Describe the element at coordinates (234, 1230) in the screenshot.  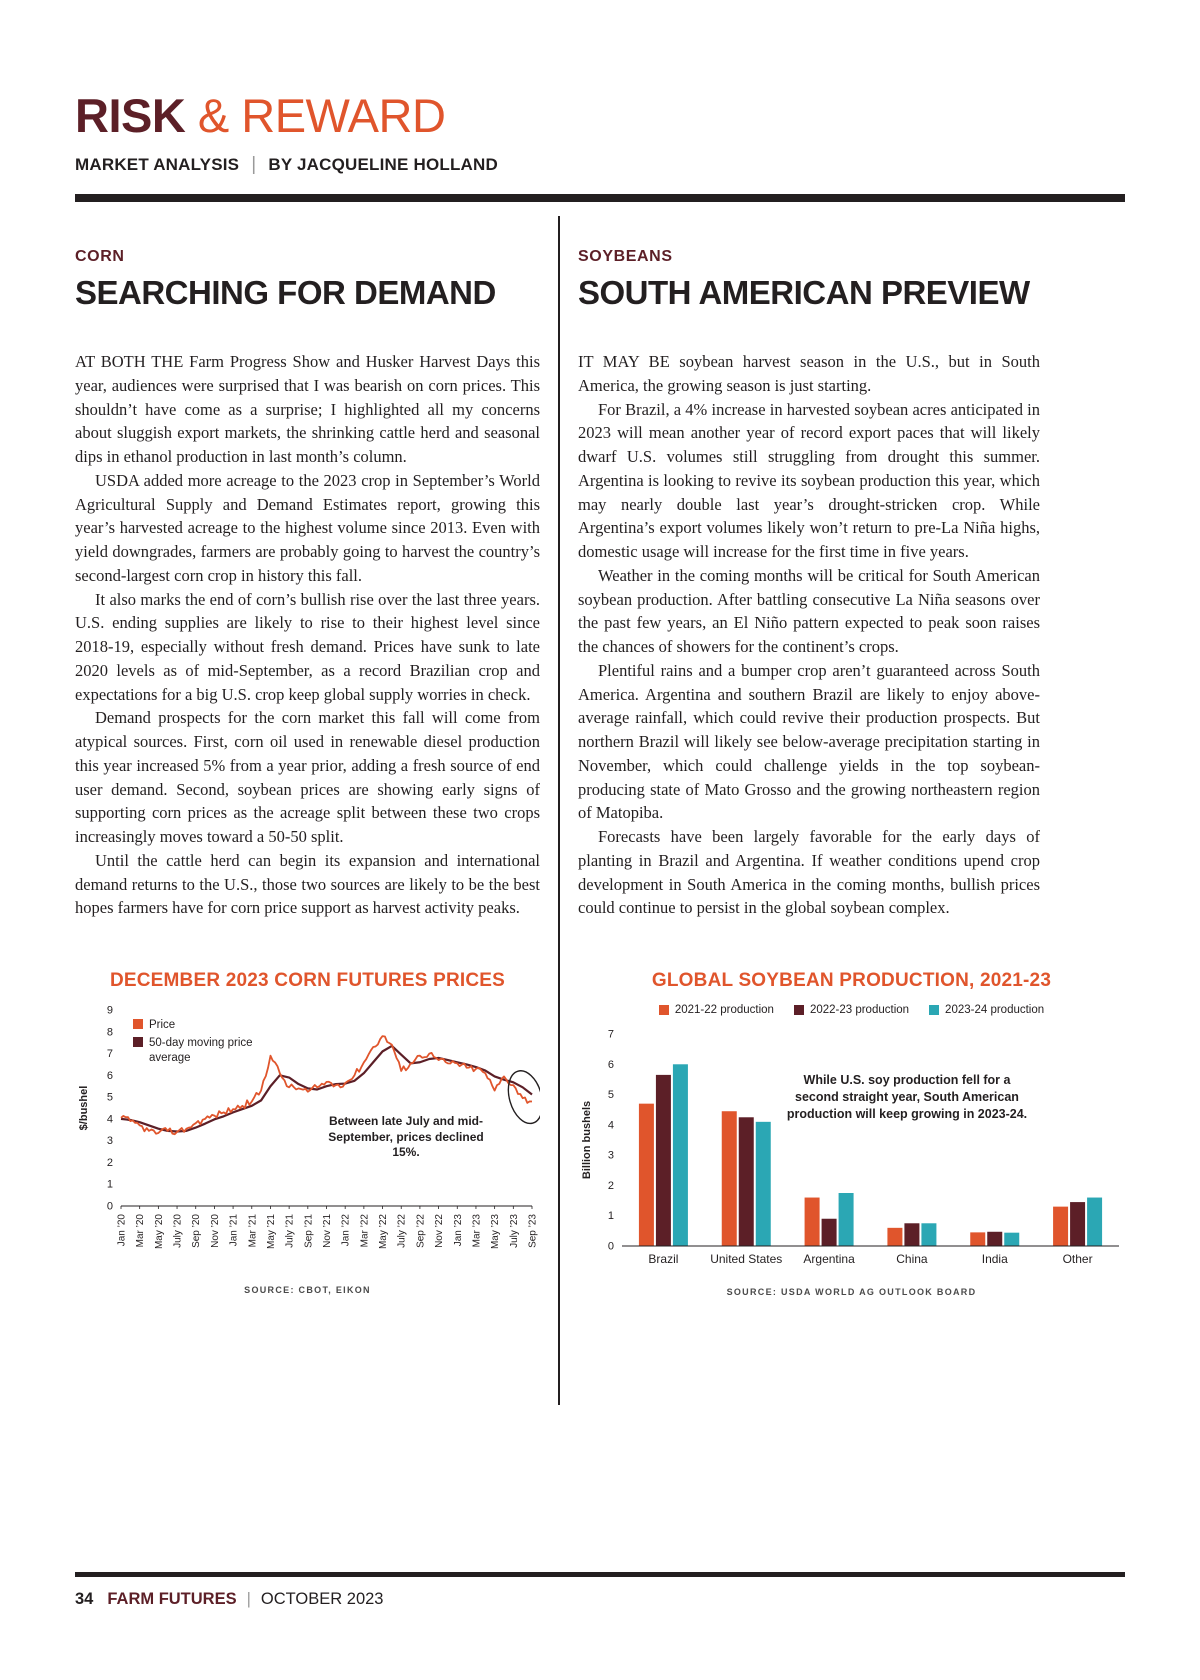
I see `x-tick-label: Jan ’21` at that location.